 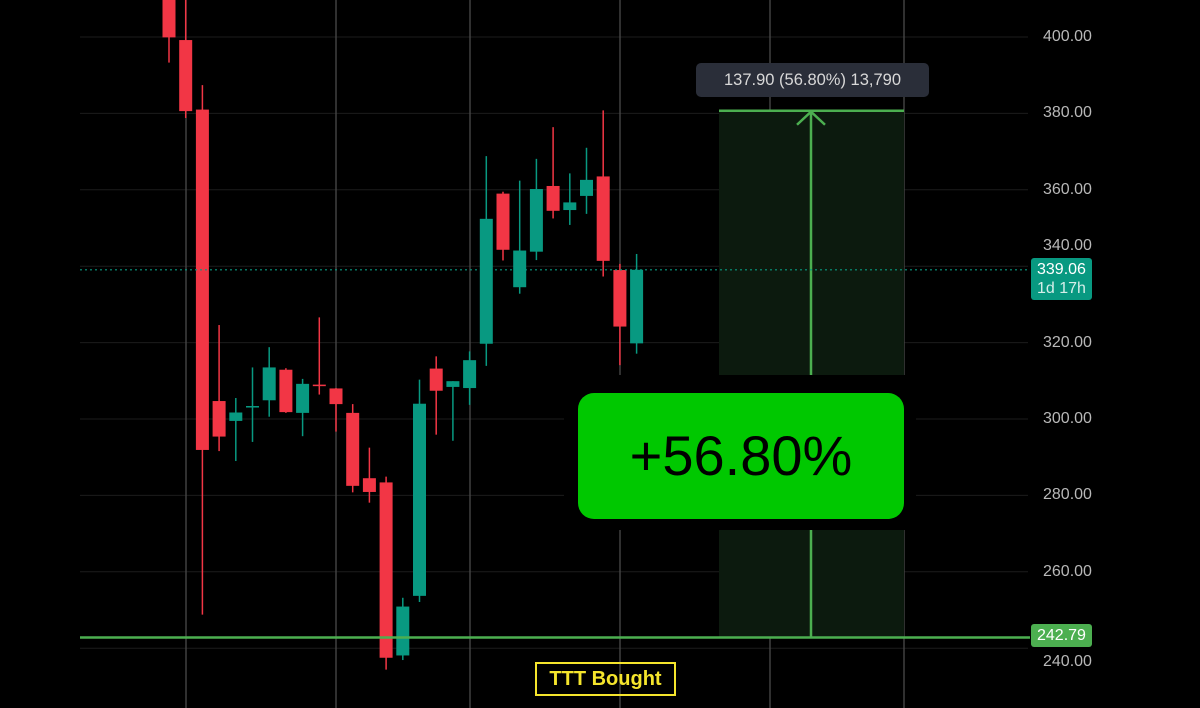 I want to click on ttt-bought-annotation: TTT Bought, so click(x=605, y=679).